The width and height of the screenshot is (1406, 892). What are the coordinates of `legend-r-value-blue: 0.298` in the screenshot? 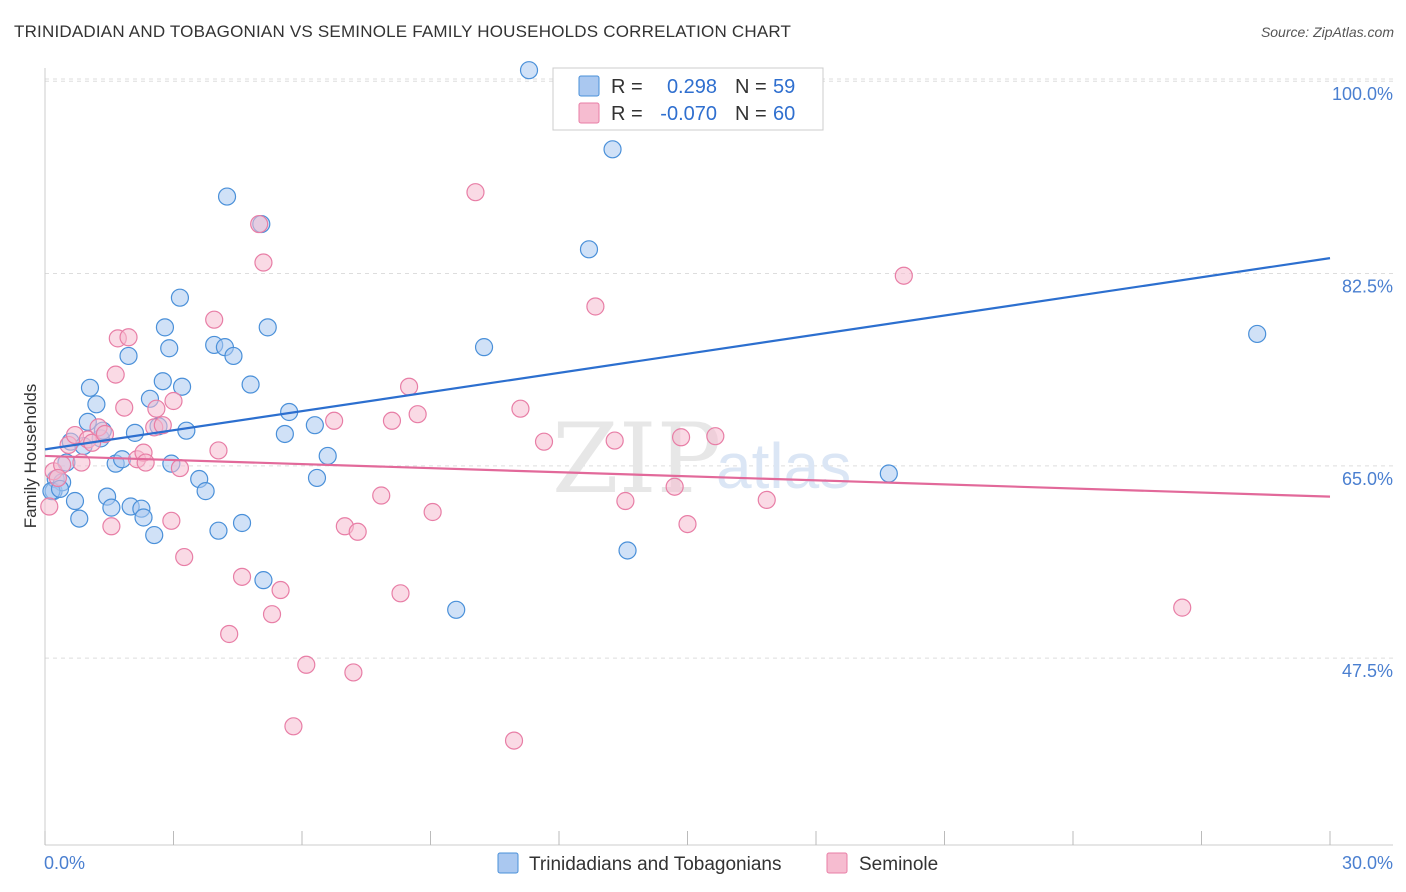 It's located at (692, 87).